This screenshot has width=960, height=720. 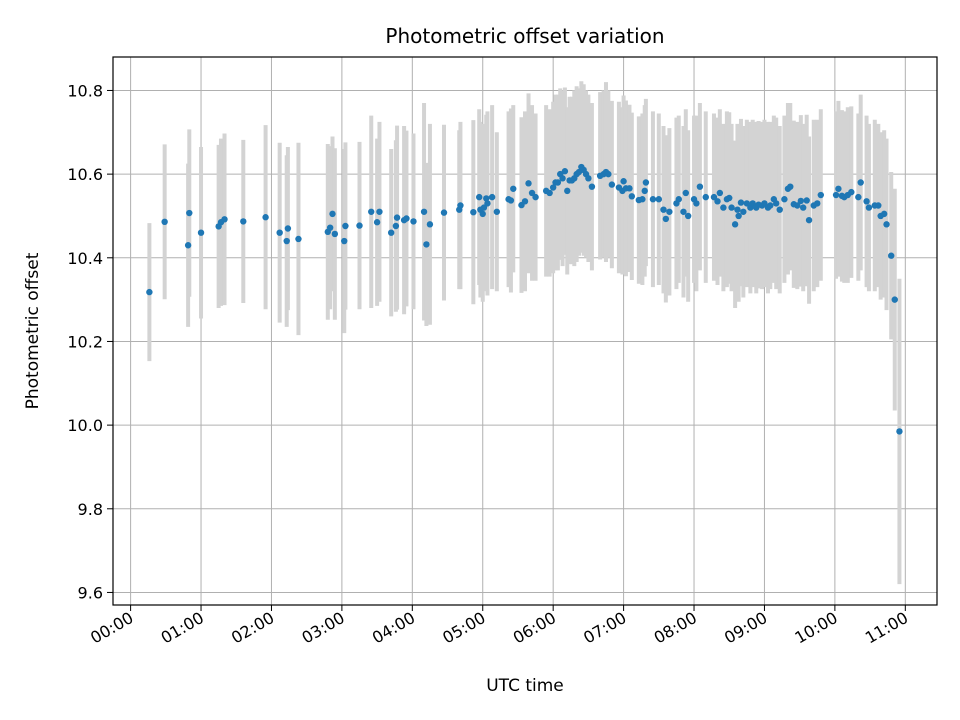 I want to click on x-tick-label: 02:00, so click(x=252, y=628).